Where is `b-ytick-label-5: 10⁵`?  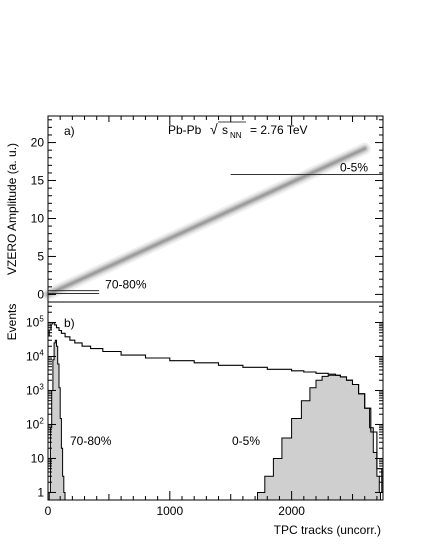
b-ytick-label-5: 10⁵ is located at coordinates (35, 321).